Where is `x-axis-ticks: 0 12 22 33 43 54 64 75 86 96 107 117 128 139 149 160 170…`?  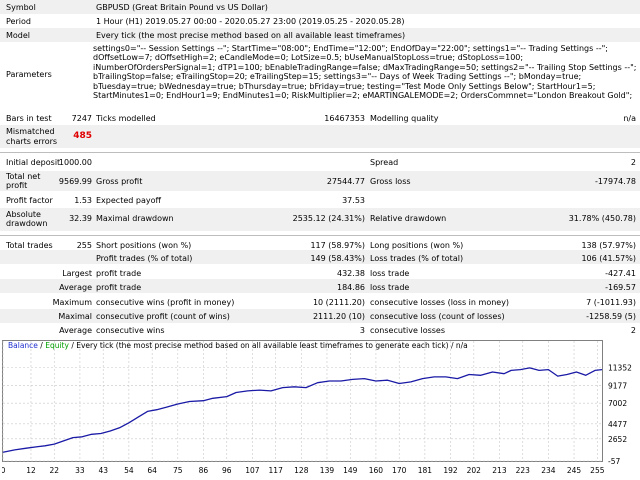 x-axis-ticks: 0 12 22 33 43 54 64 75 86 96 107 117 128 139 149 160 170… is located at coordinates (303, 470).